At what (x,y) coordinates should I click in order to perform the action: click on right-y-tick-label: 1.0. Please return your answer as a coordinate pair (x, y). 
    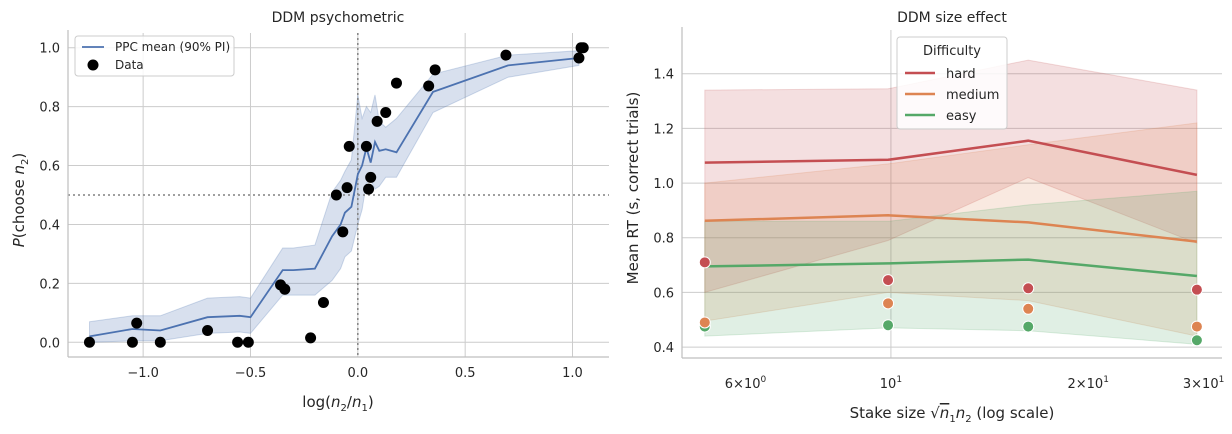
    Looking at the image, I should click on (663, 184).